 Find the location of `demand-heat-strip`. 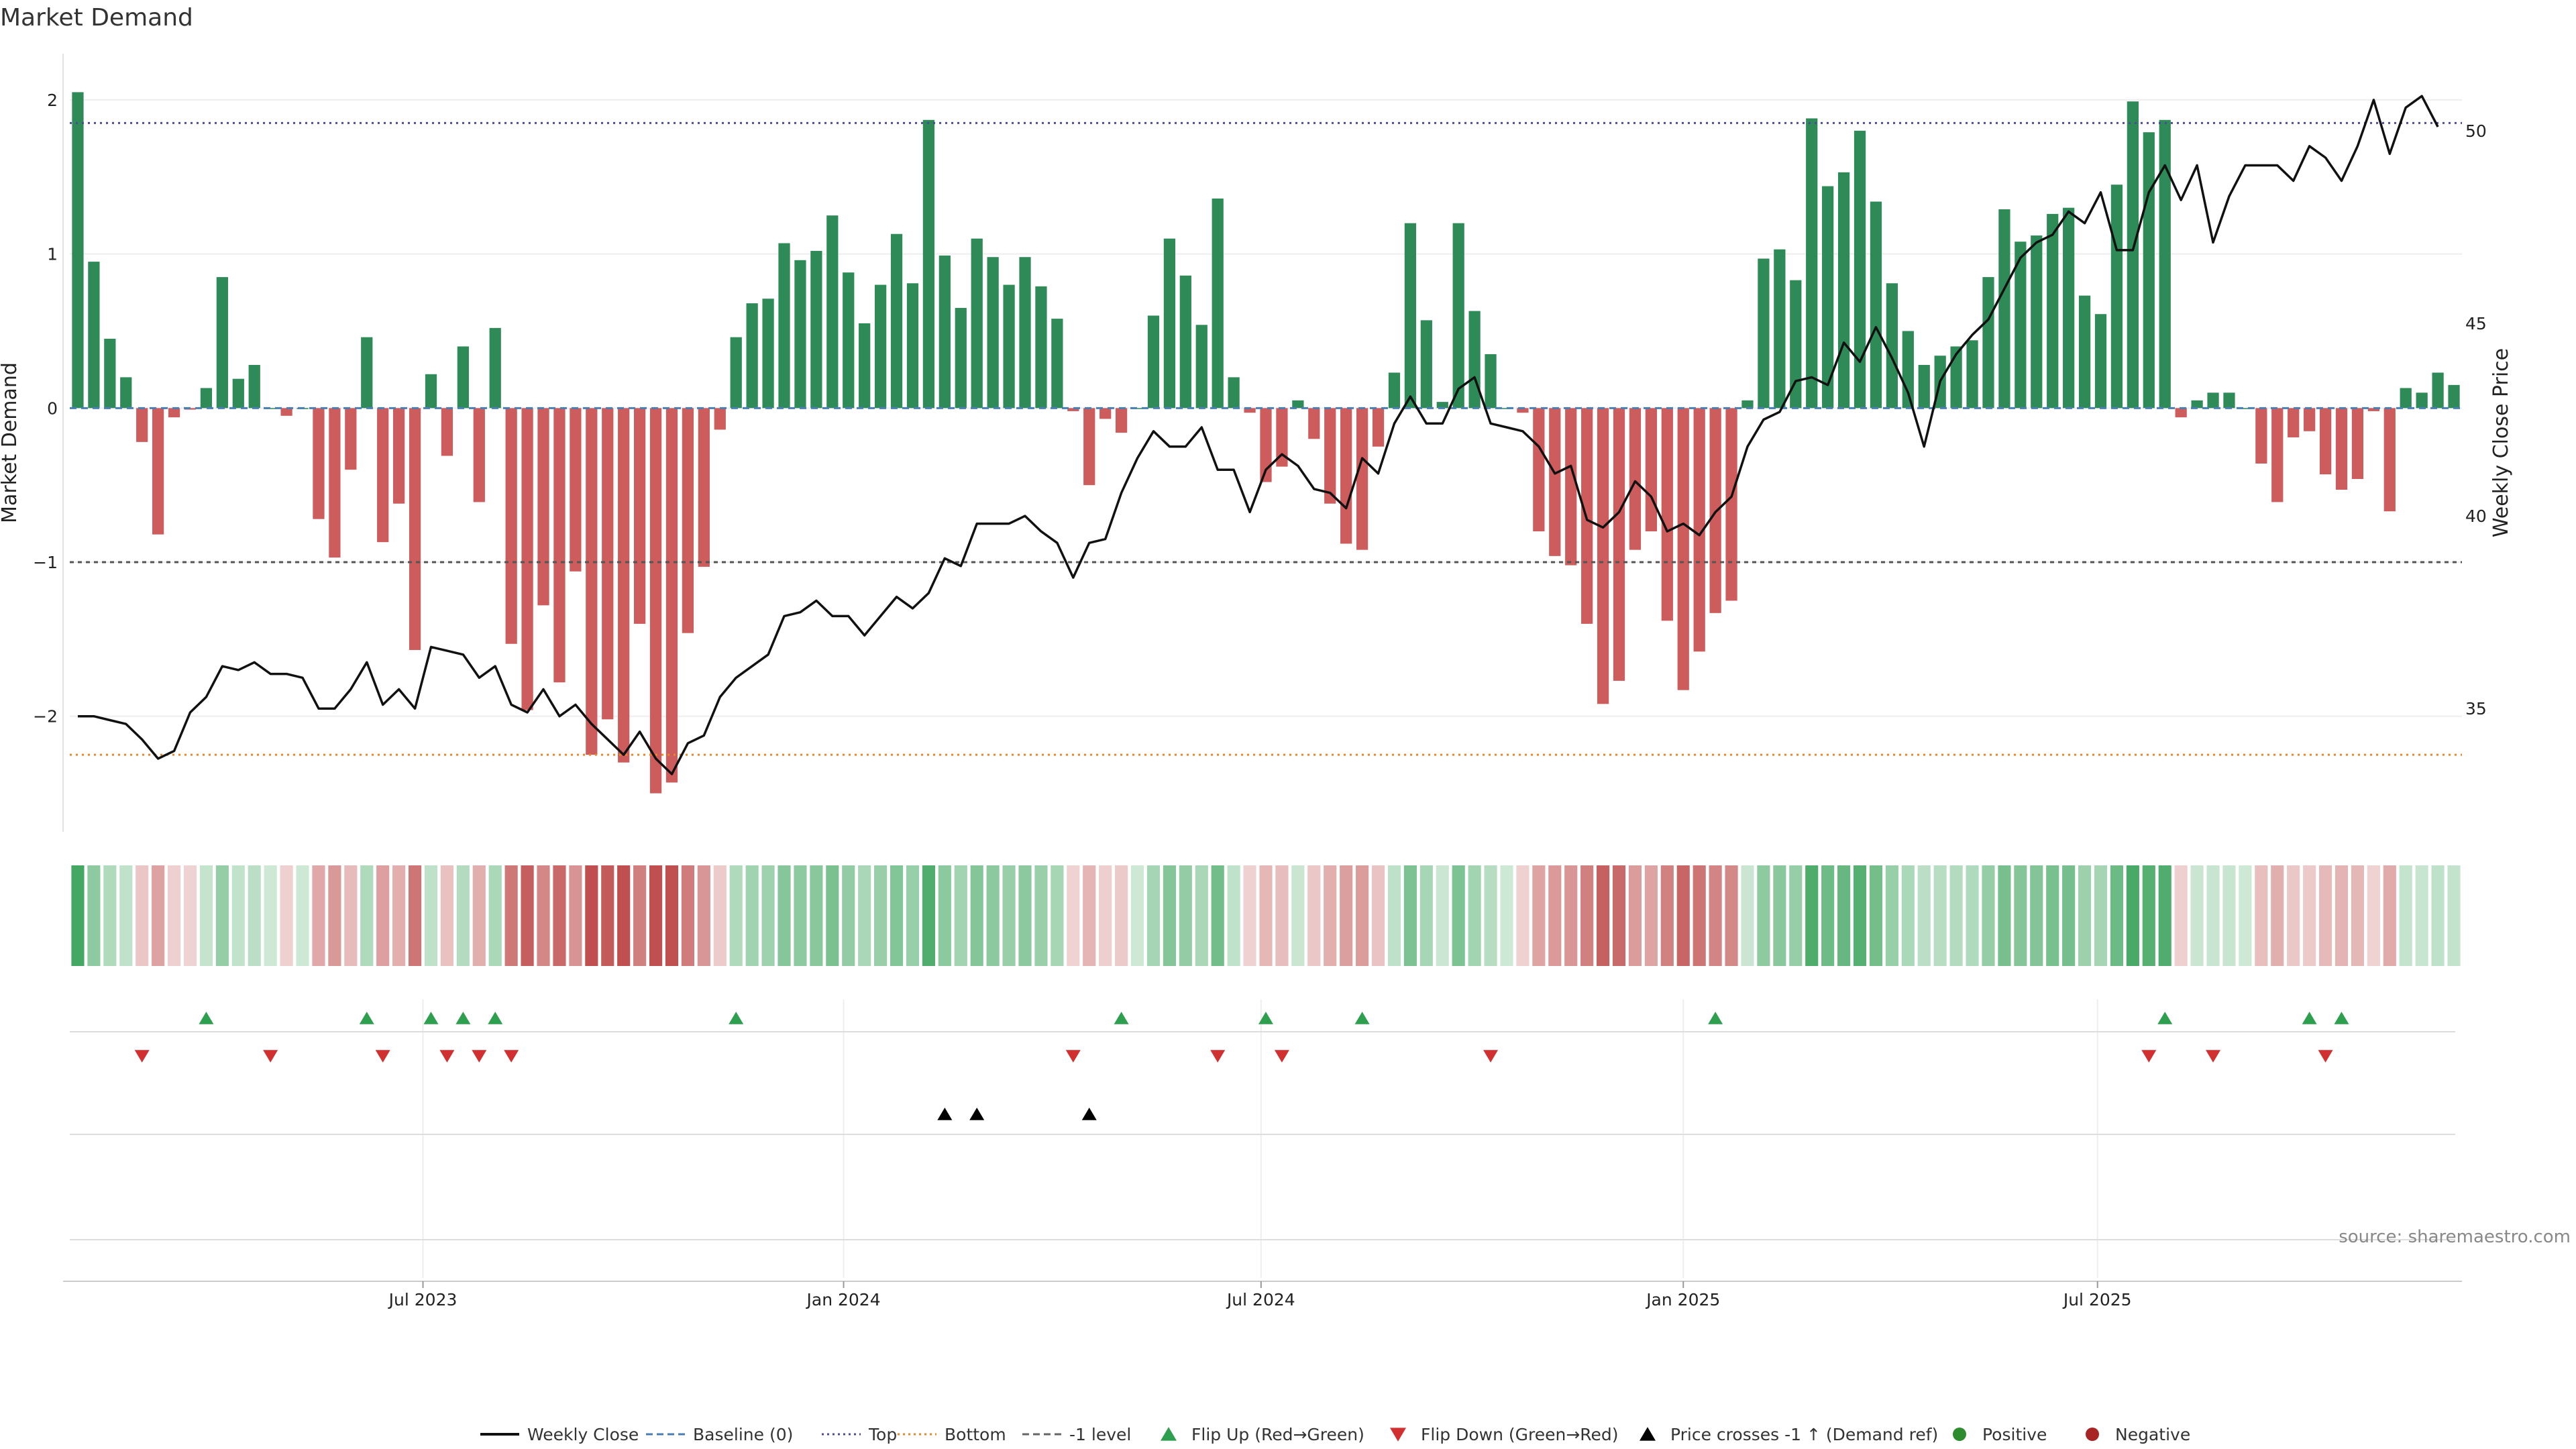

demand-heat-strip is located at coordinates (1266, 915).